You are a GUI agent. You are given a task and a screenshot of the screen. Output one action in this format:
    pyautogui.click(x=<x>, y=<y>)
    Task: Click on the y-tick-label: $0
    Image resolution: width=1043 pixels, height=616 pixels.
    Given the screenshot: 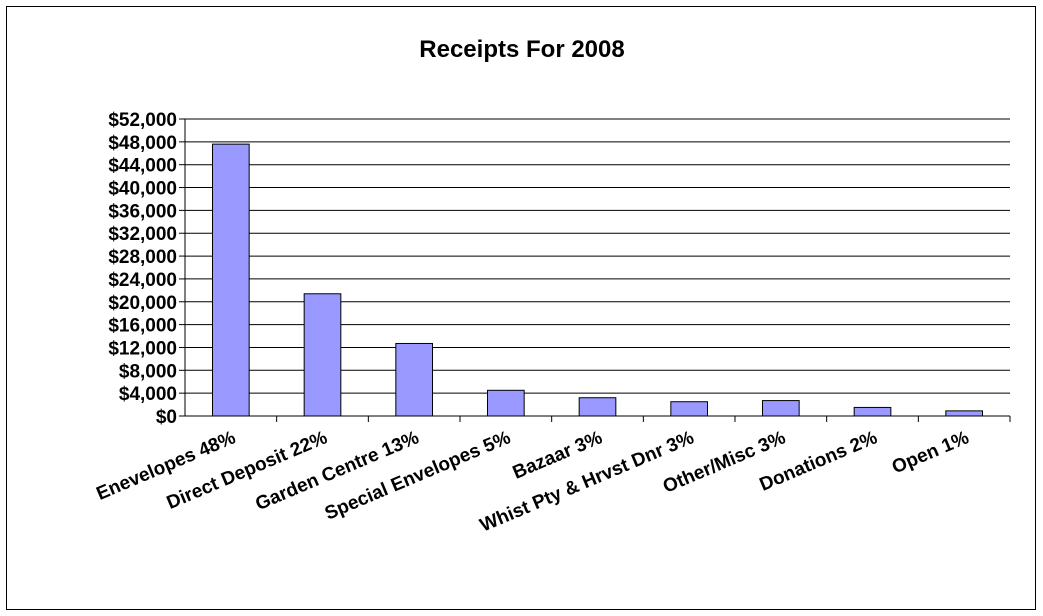 What is the action you would take?
    pyautogui.click(x=166, y=417)
    